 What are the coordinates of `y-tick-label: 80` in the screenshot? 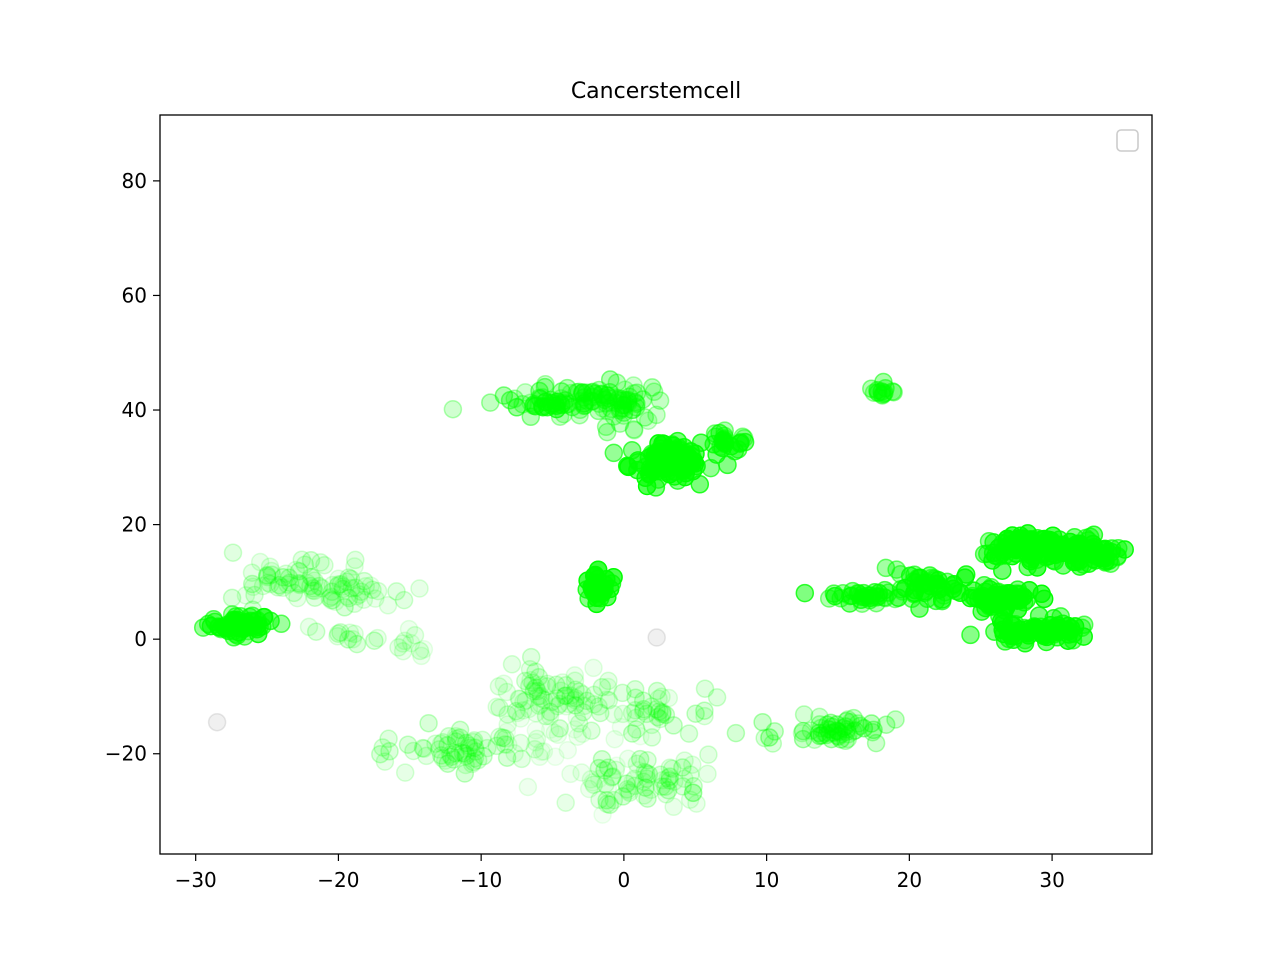 It's located at (134, 181).